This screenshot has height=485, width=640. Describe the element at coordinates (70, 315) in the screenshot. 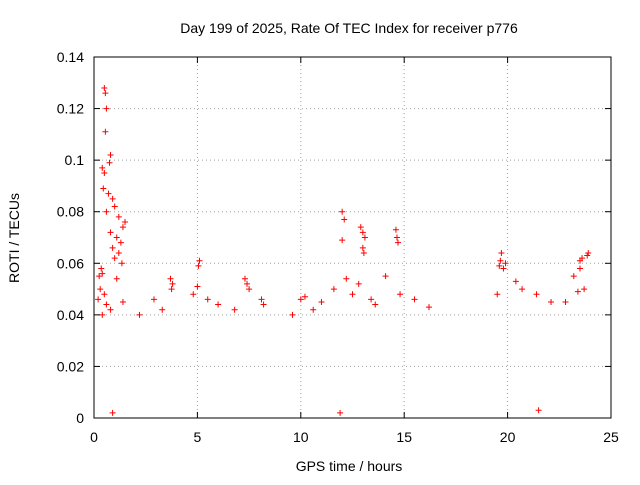

I see `y-tick-label: 0.04` at that location.